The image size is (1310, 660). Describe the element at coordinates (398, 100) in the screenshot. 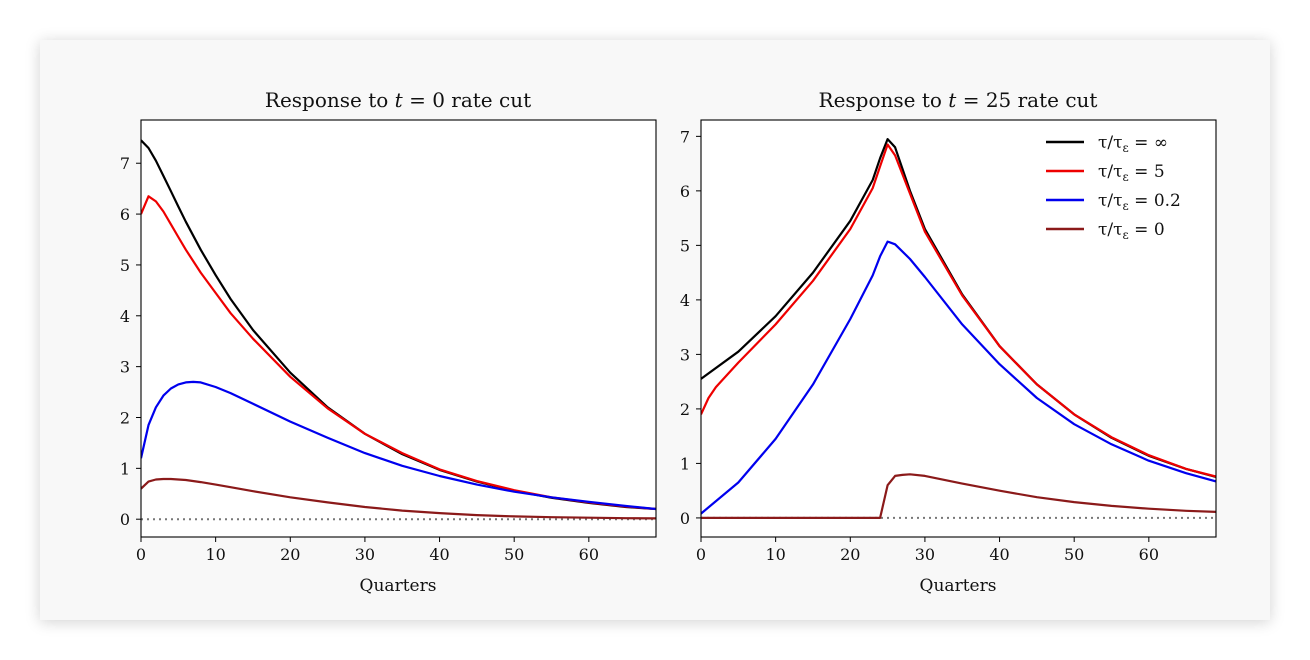

I see `chart-title: Response to t = 0 rate cut` at that location.